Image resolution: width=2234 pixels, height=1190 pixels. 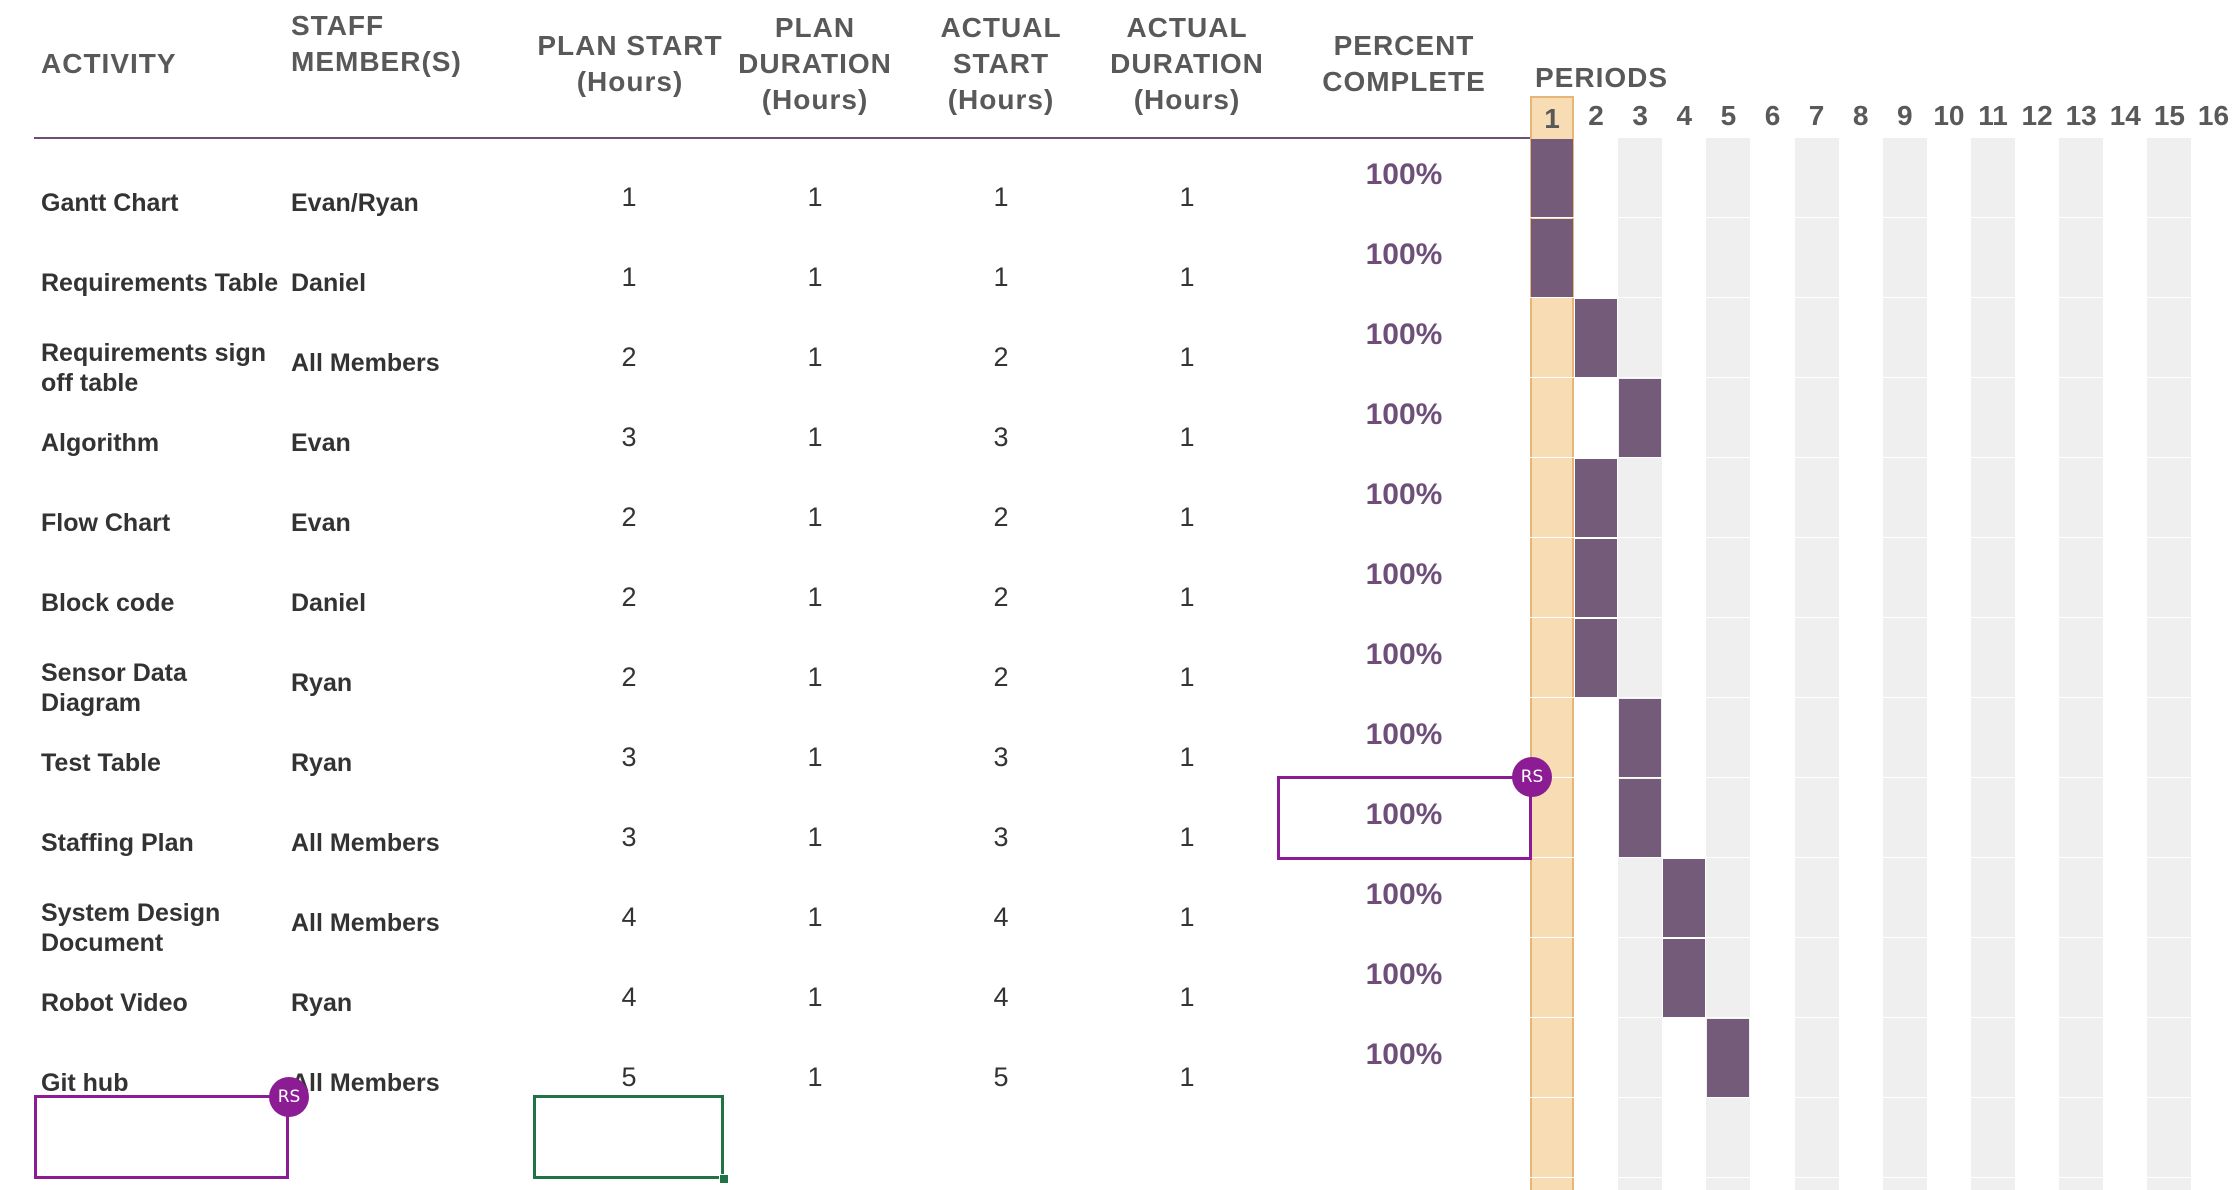 What do you see at coordinates (154, 368) in the screenshot?
I see `activity-cell: Requirements sign off table` at bounding box center [154, 368].